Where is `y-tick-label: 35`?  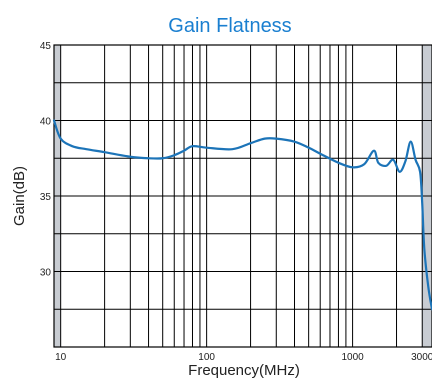 y-tick-label: 35 is located at coordinates (46, 197).